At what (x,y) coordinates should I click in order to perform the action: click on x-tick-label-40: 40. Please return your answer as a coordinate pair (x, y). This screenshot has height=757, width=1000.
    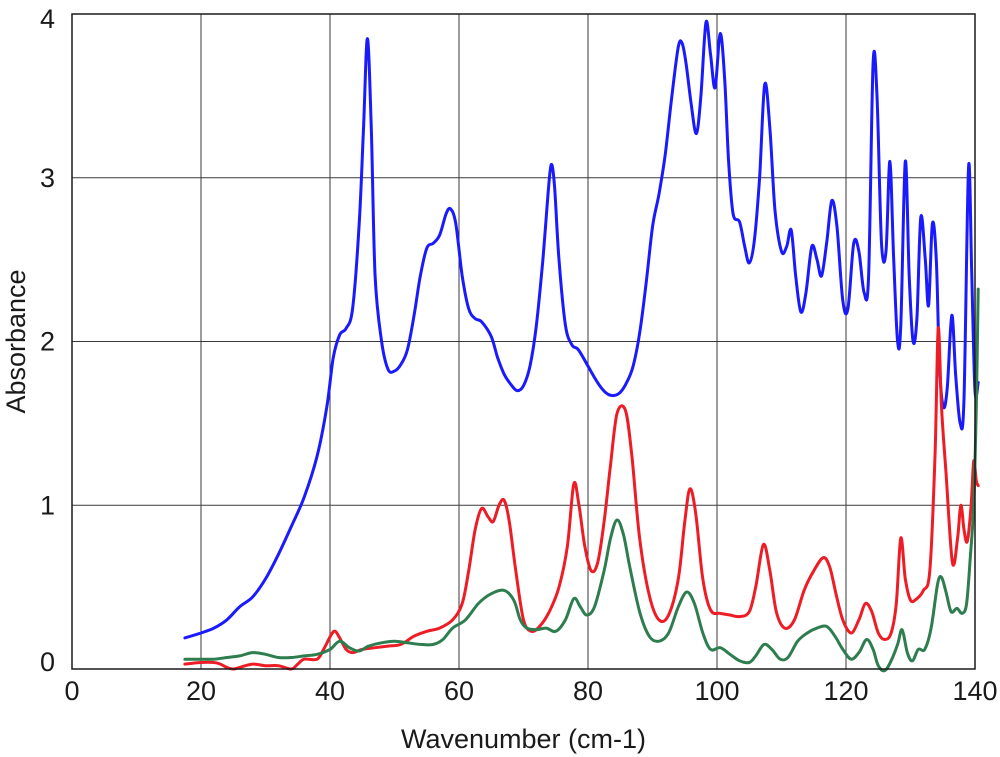
    Looking at the image, I should click on (330, 691).